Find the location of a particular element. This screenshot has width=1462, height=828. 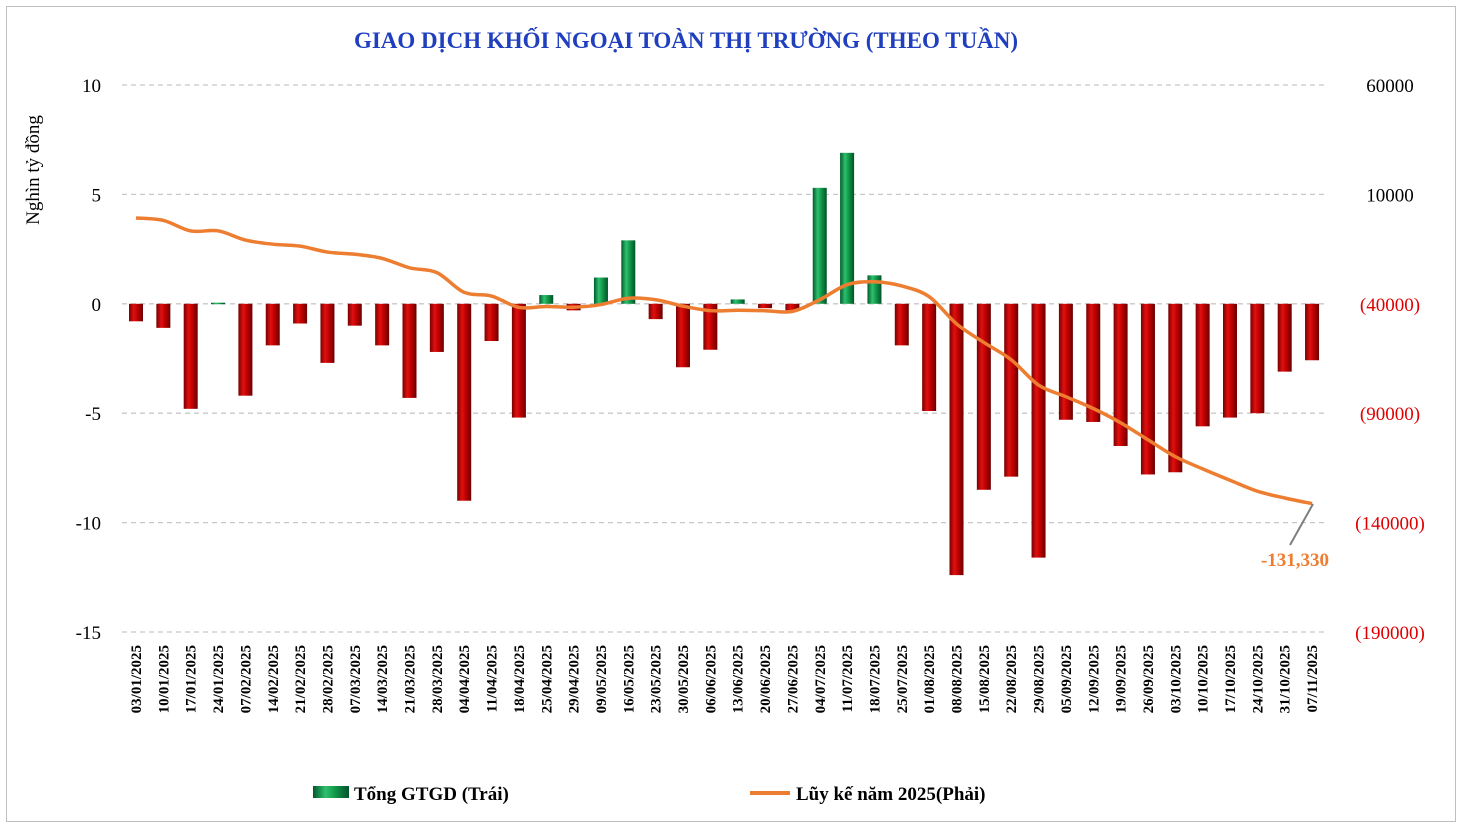

bar-10/10/2025 is located at coordinates (1202, 365).